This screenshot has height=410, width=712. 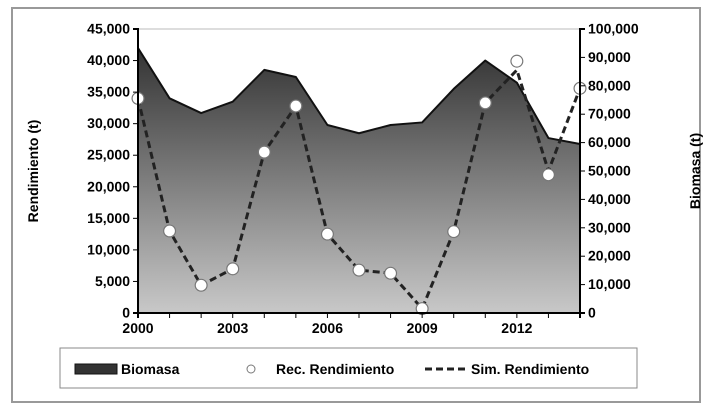 What do you see at coordinates (517, 328) in the screenshot?
I see `x-tick-label: 2012` at bounding box center [517, 328].